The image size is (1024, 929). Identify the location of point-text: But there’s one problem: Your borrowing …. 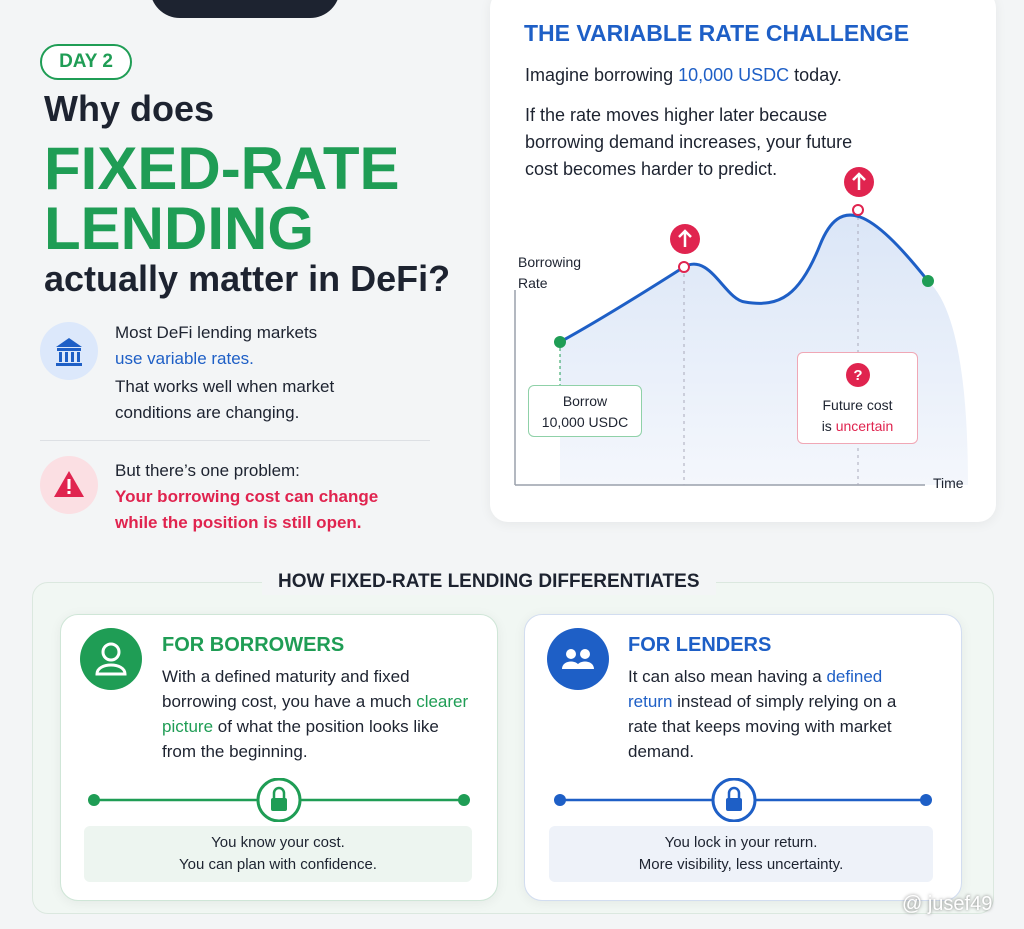
(265, 497).